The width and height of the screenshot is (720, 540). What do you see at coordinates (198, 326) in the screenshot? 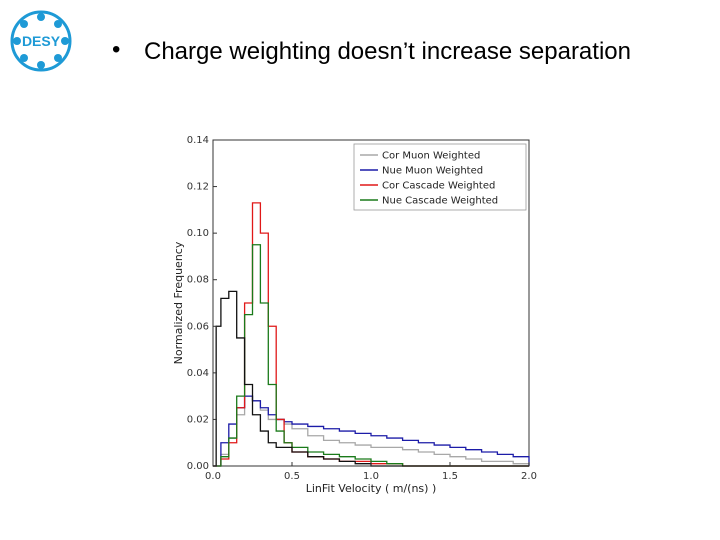
I see `y-tick-label: 0.06` at bounding box center [198, 326].